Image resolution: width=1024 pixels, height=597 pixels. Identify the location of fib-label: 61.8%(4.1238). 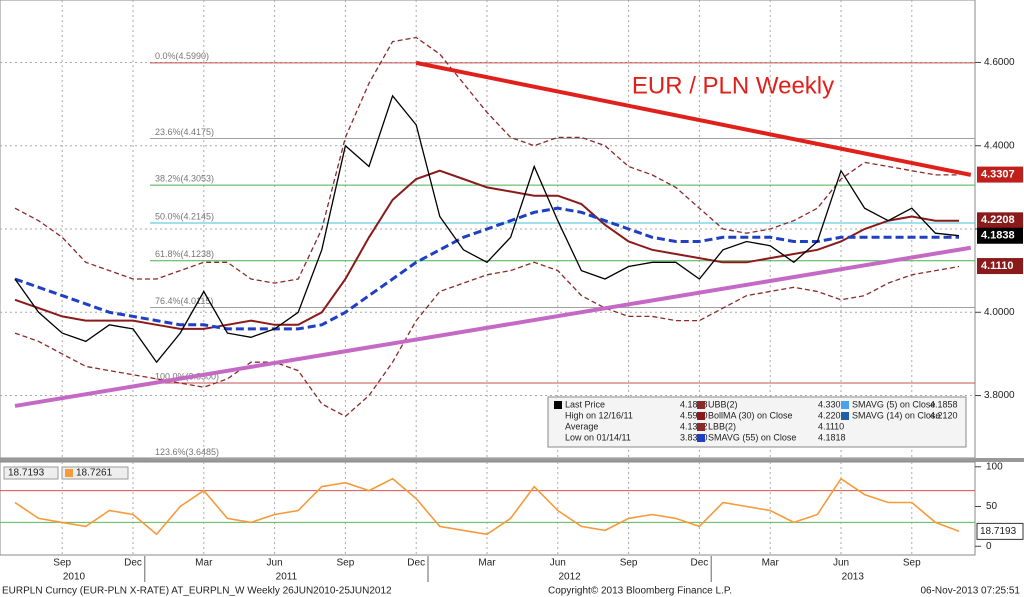
(184, 254).